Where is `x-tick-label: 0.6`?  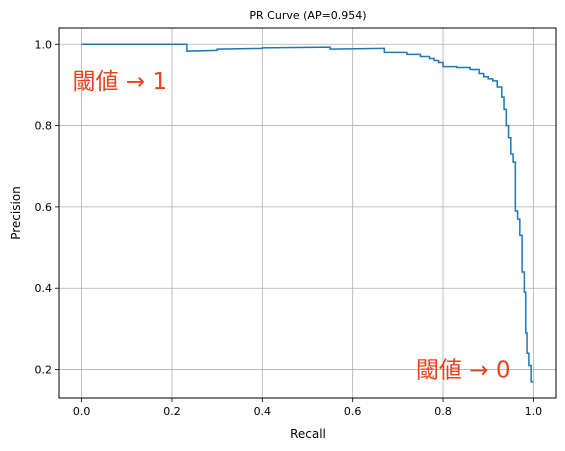 x-tick-label: 0.6 is located at coordinates (353, 411).